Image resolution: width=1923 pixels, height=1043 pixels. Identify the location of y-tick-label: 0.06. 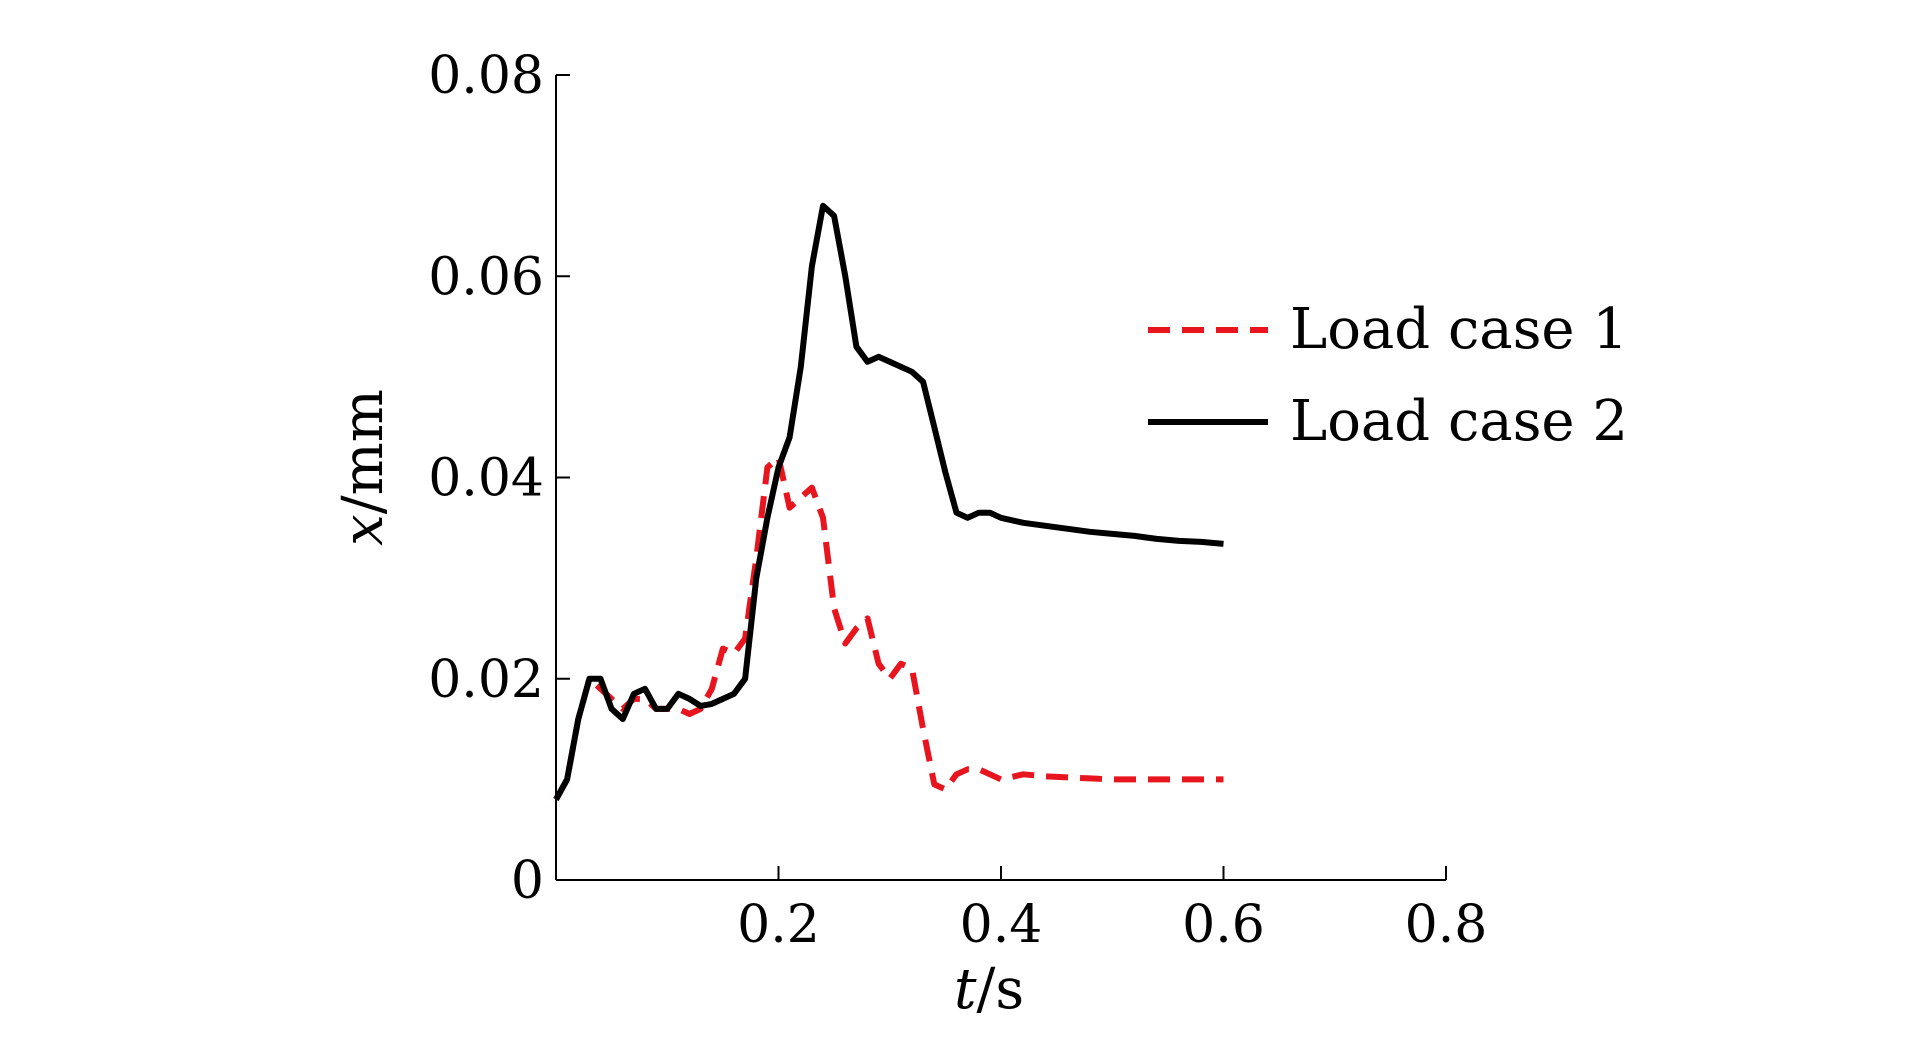
(486, 277).